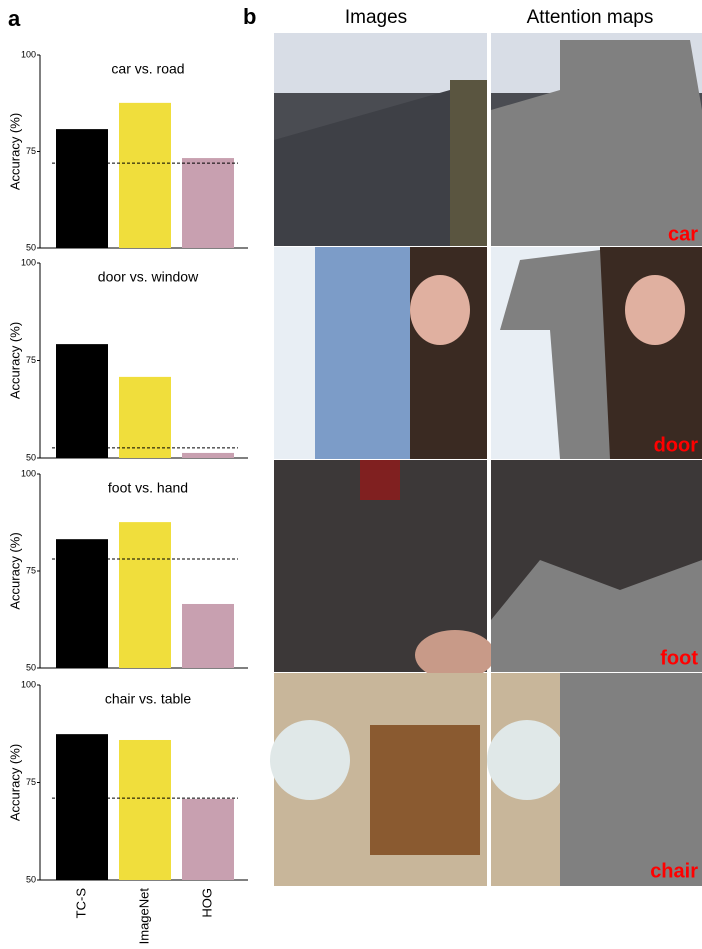 This screenshot has height=949, width=702. Describe the element at coordinates (206, 903) in the screenshot. I see `x-tick-label: HOG` at that location.